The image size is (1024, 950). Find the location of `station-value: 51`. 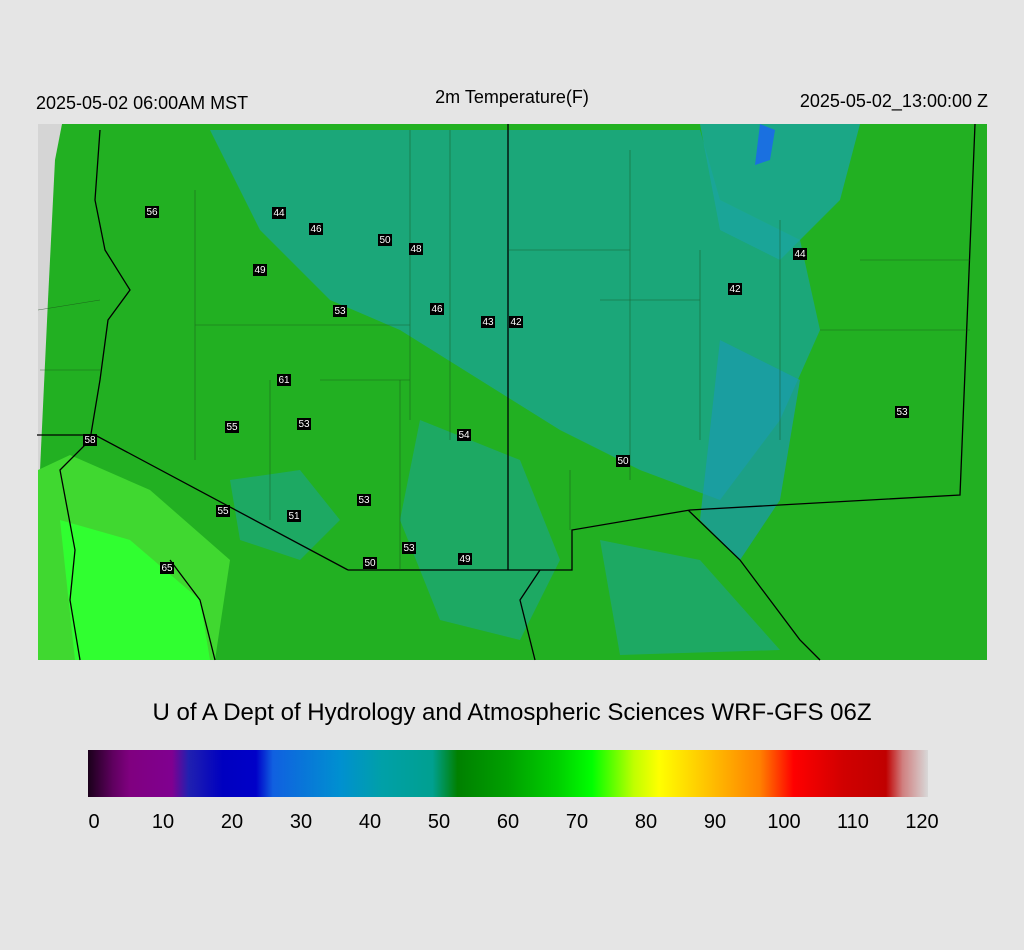

station-value: 51 is located at coordinates (294, 516).